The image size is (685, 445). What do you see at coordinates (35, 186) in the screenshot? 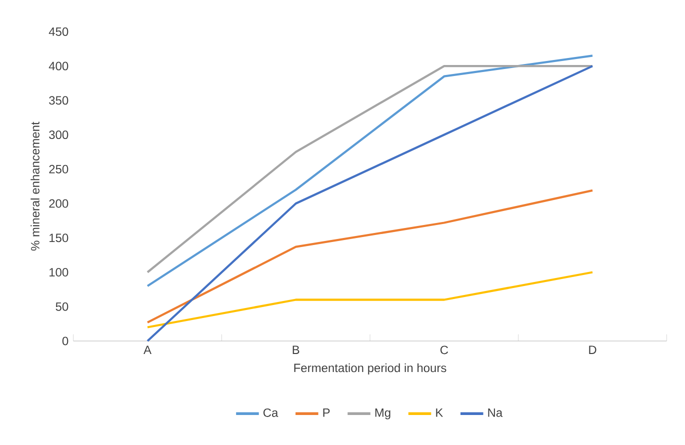
I see `y-axis-title: % mineral enhancement` at bounding box center [35, 186].